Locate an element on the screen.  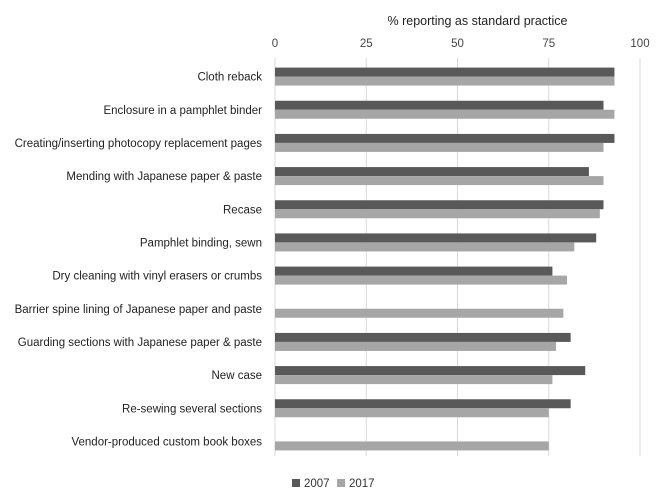
x-tick-label-100: 100 is located at coordinates (639, 44).